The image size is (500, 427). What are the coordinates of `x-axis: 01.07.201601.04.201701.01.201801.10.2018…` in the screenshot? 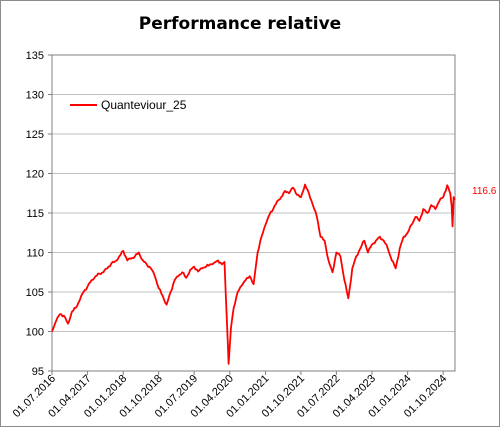 It's located at (230, 395).